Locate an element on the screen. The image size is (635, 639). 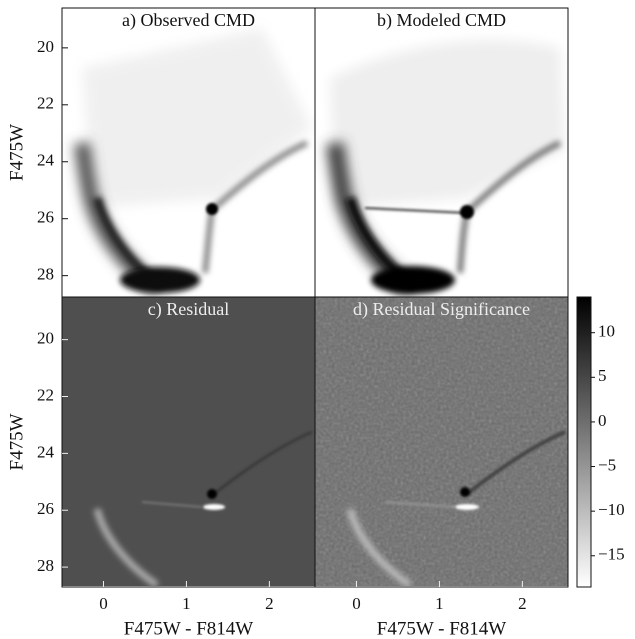
colorbar-tick-label: −10 is located at coordinates (611, 509).